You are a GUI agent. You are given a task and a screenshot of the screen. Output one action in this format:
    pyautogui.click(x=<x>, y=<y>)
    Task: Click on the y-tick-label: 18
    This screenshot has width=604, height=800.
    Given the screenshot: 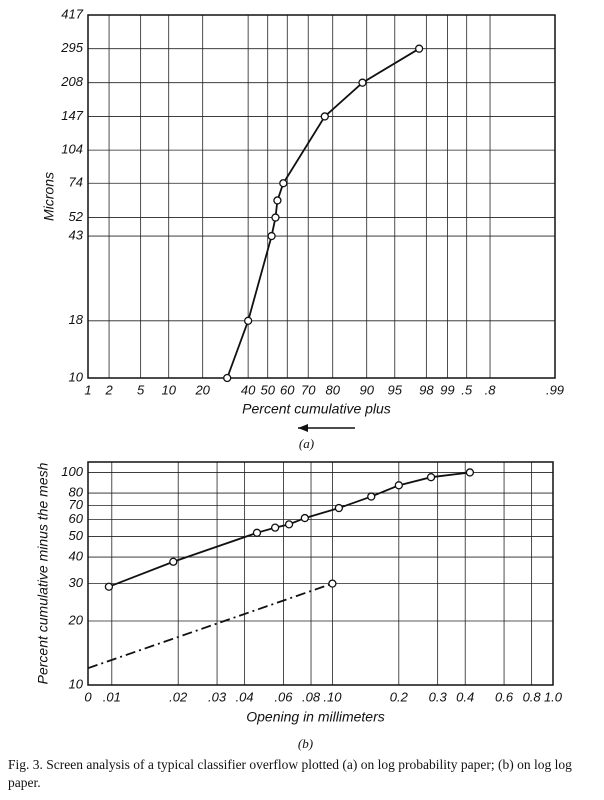 What is the action you would take?
    pyautogui.click(x=76, y=319)
    